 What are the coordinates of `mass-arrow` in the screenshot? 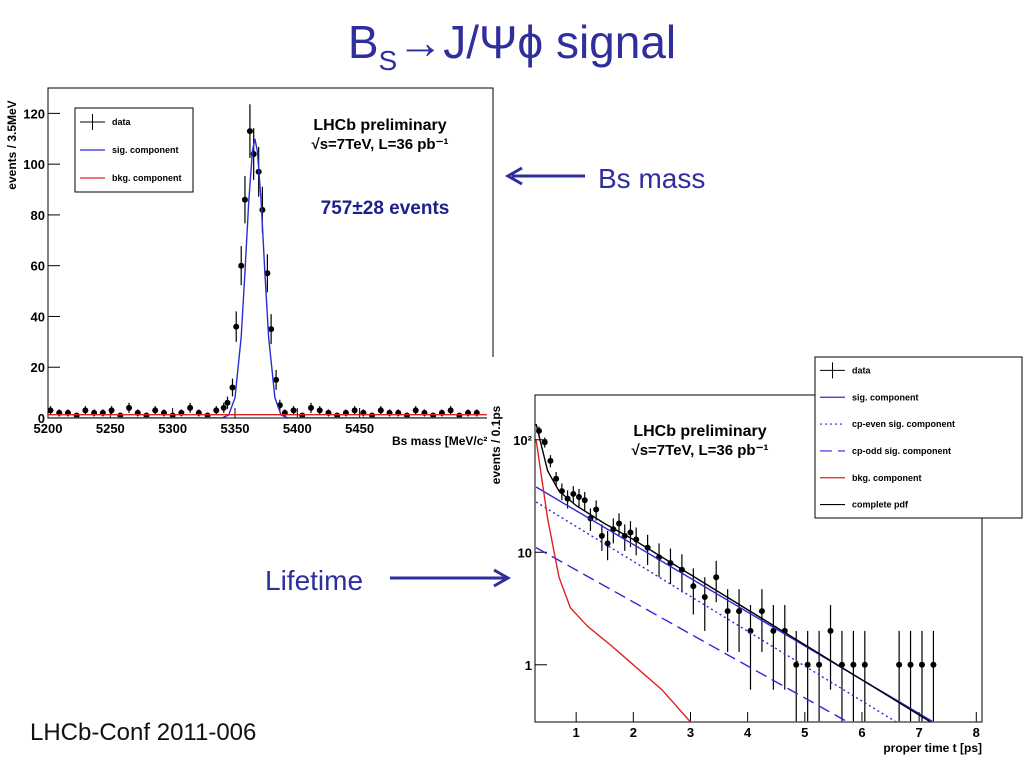 It's located at (544, 176).